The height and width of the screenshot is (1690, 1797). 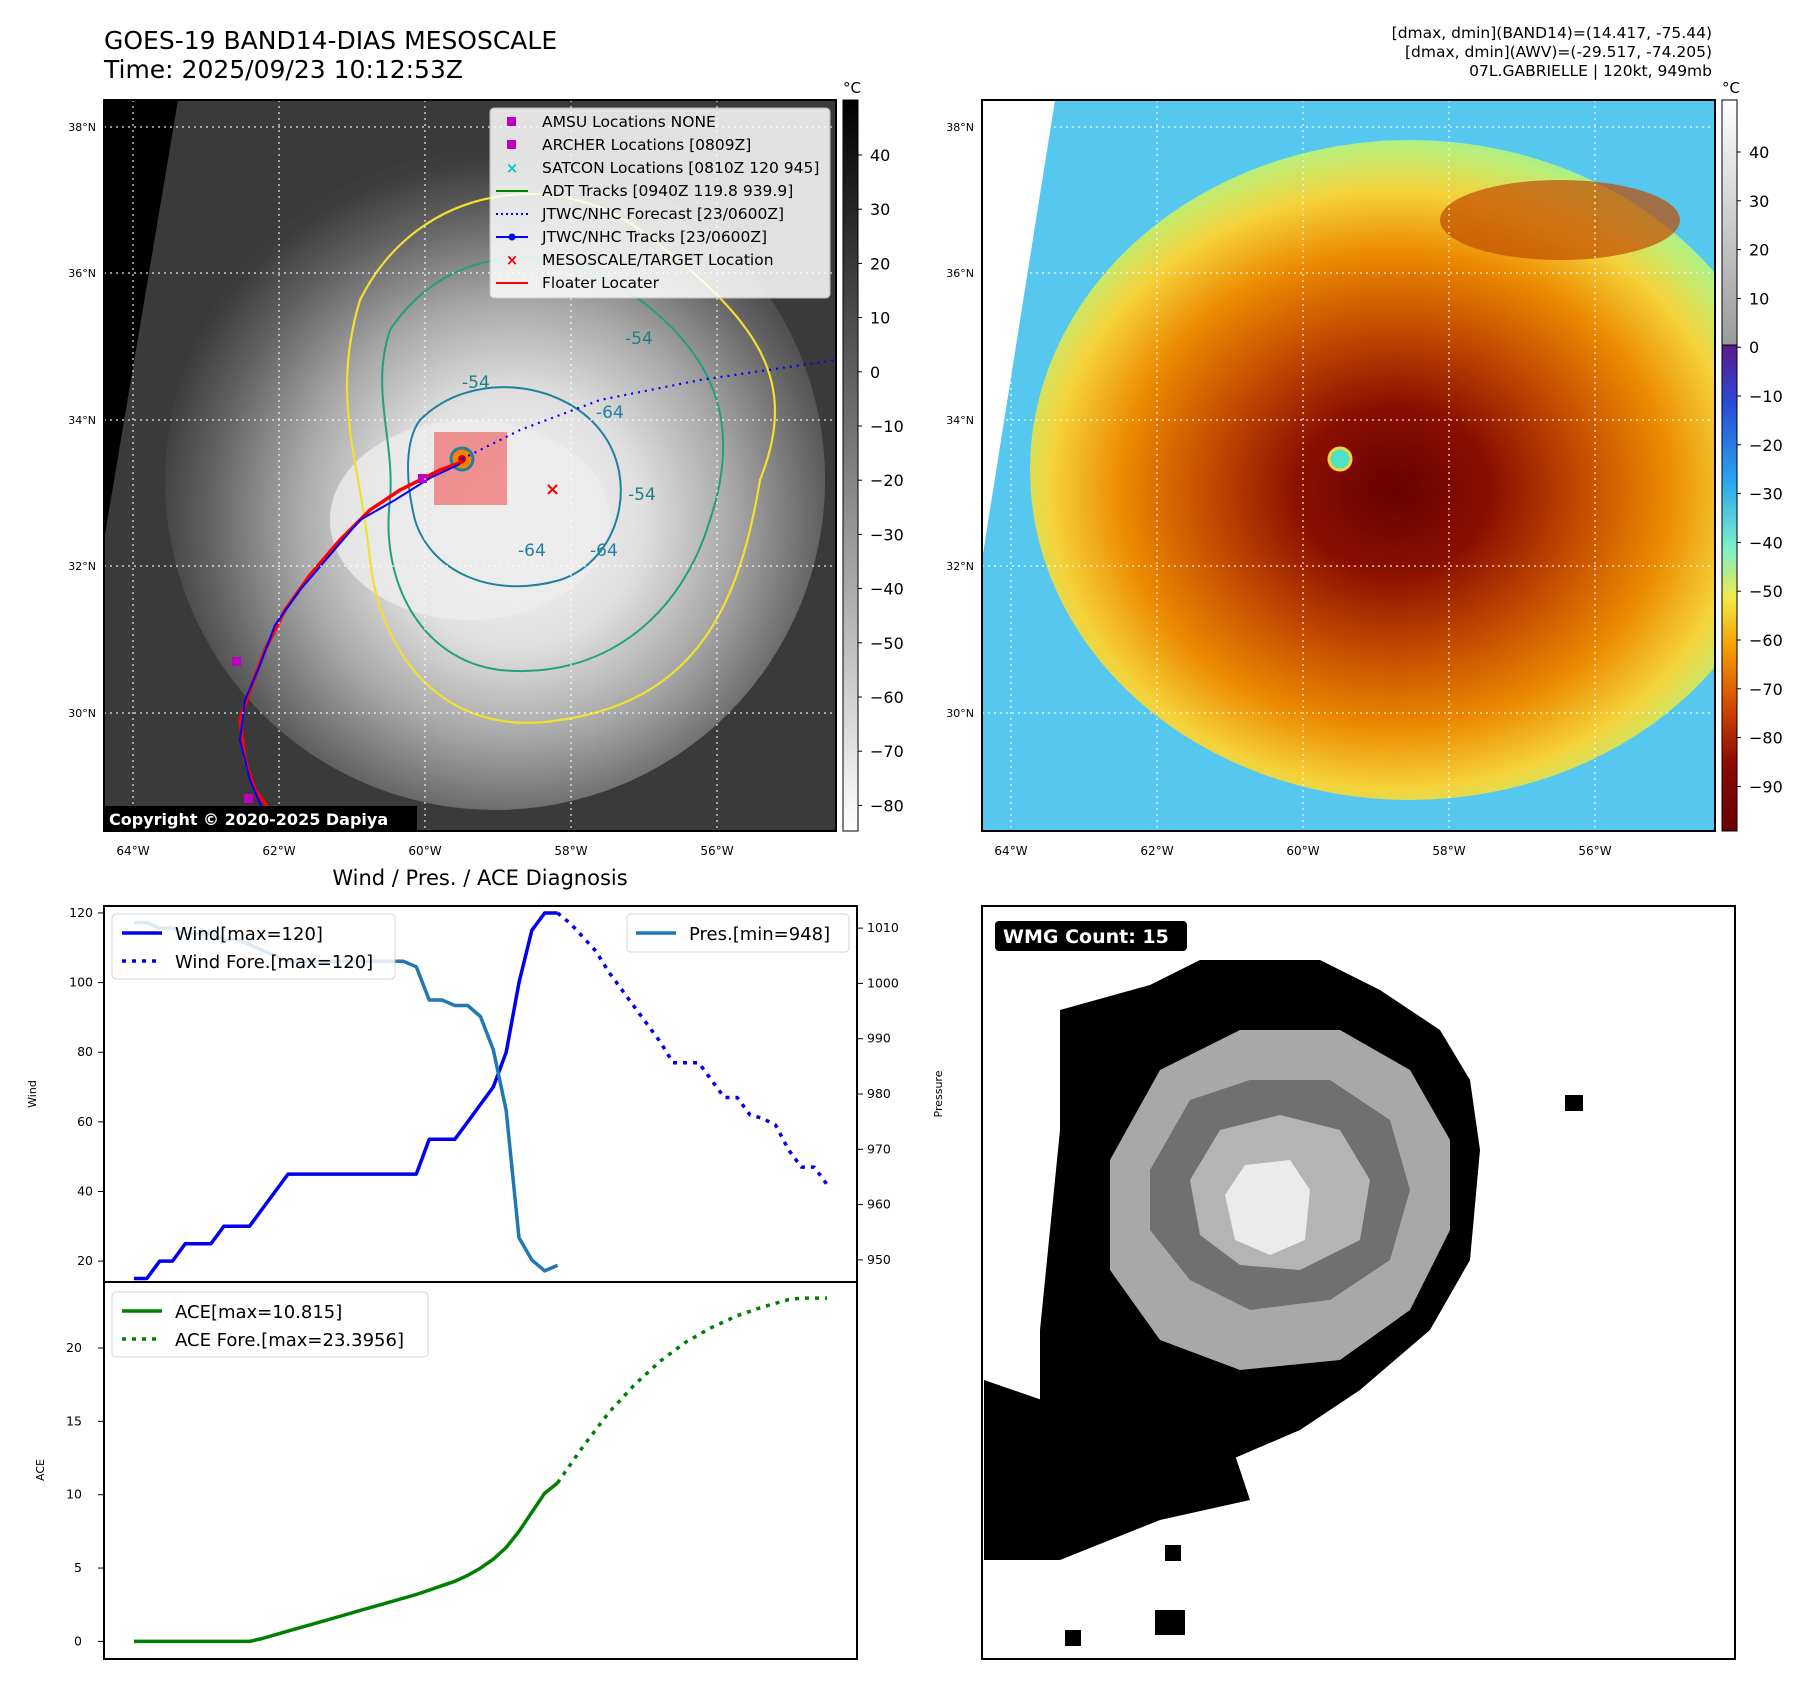 I want to click on diagnosis-chart-title: Wind / Pres. / ACE Diagnosis, so click(x=479, y=878).